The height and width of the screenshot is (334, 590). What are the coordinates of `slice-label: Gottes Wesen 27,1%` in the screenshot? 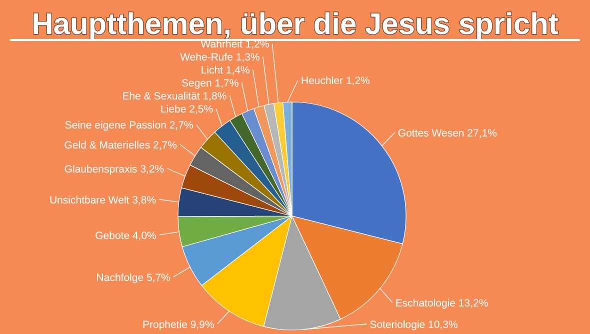 It's located at (447, 133).